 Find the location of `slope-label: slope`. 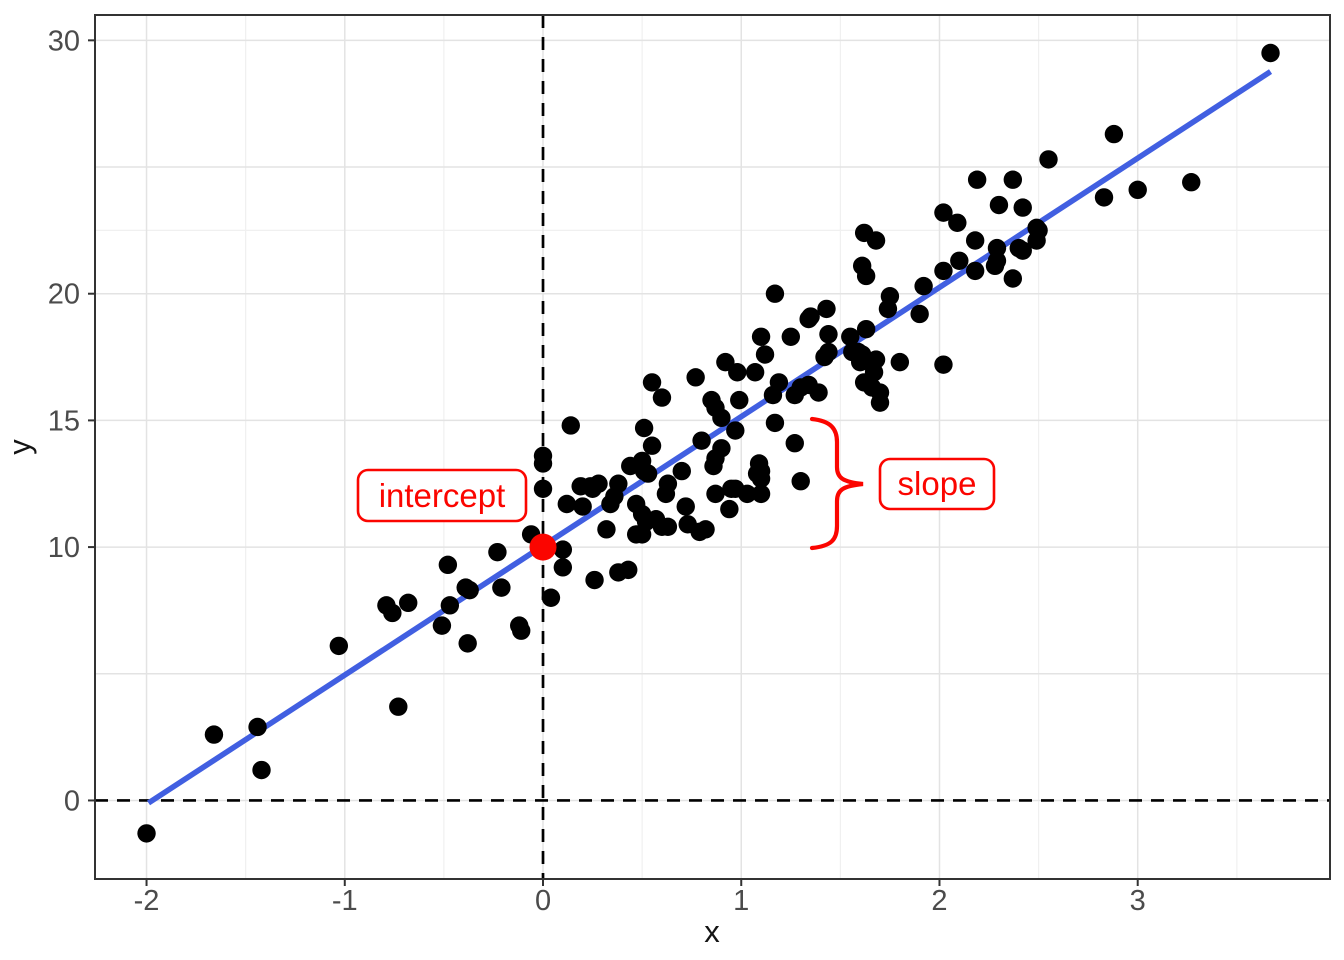

slope-label: slope is located at coordinates (937, 483).